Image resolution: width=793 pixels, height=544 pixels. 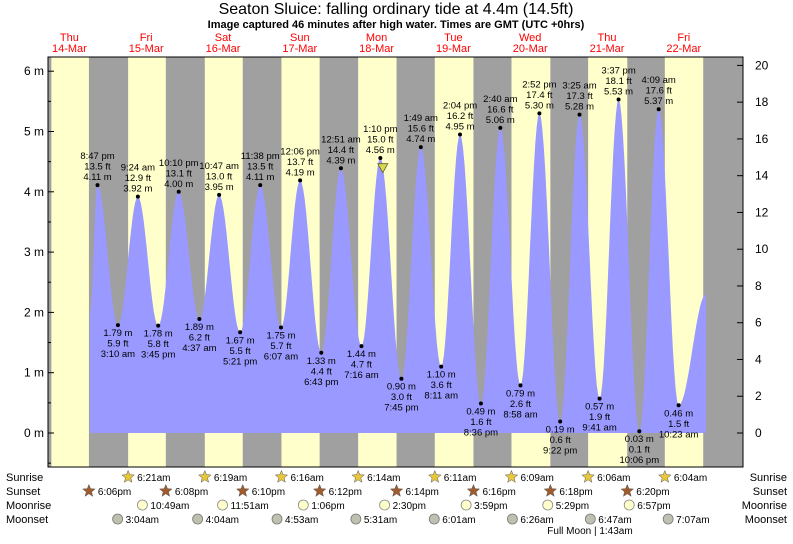 What do you see at coordinates (23, 492) in the screenshot?
I see `row-label-left: Sunset` at bounding box center [23, 492].